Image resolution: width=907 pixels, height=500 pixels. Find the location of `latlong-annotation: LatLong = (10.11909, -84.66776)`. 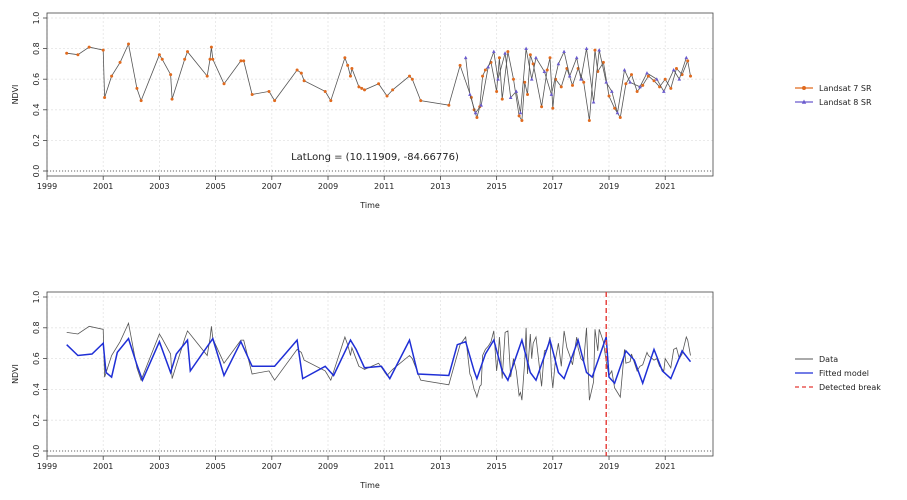

latlong-annotation: LatLong = (10.11909, -84.66776) is located at coordinates (375, 157).